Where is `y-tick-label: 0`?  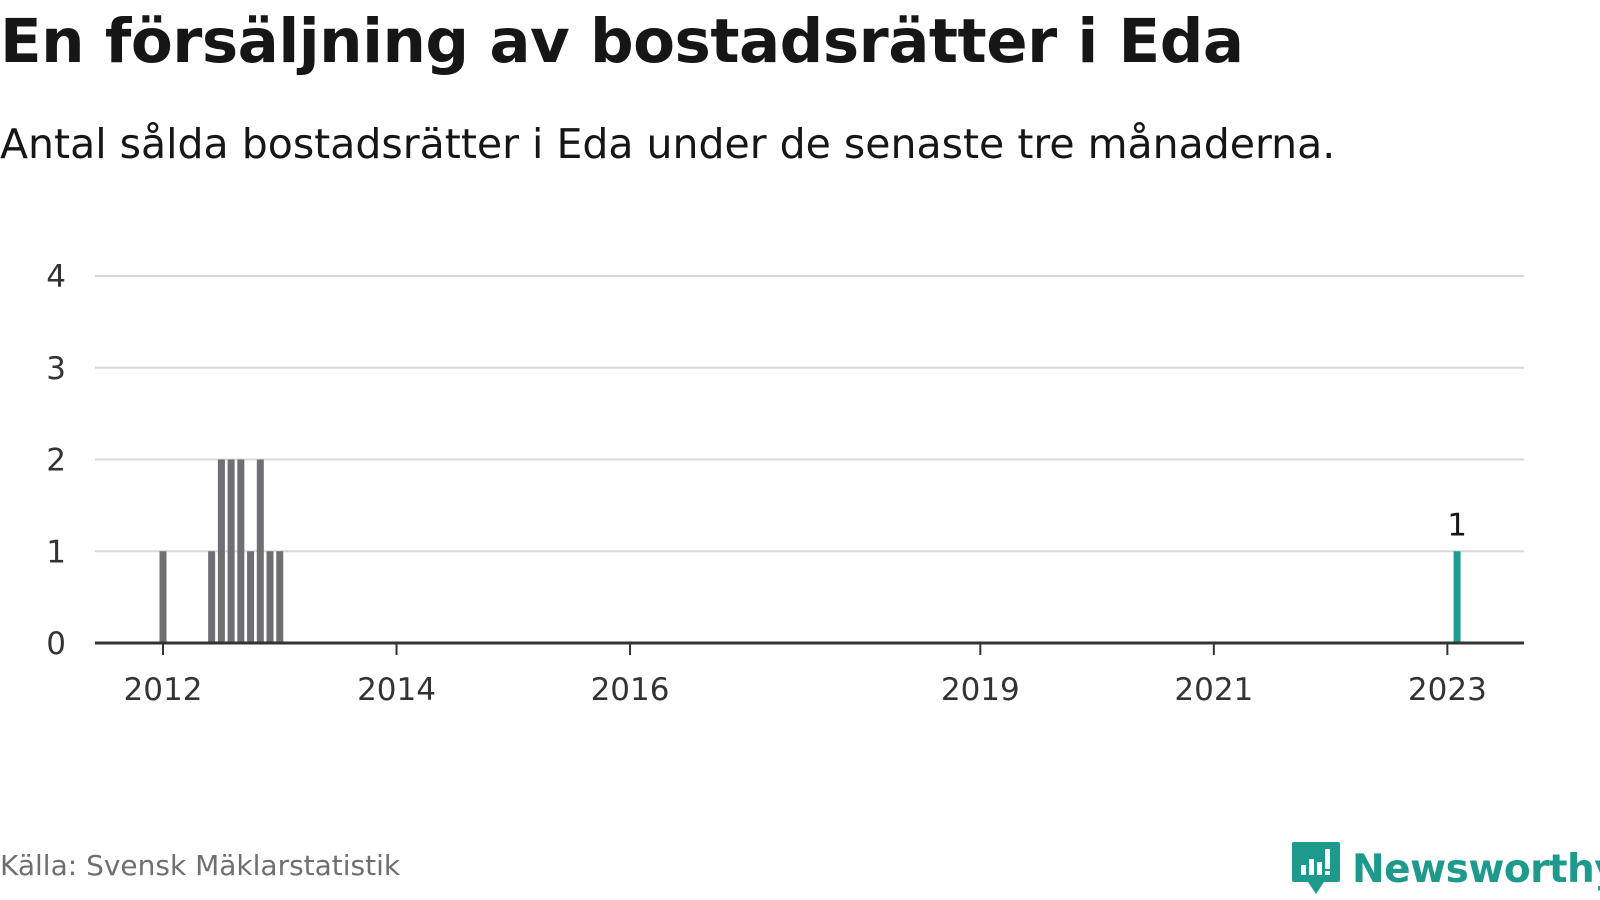
y-tick-label: 0 is located at coordinates (56, 644).